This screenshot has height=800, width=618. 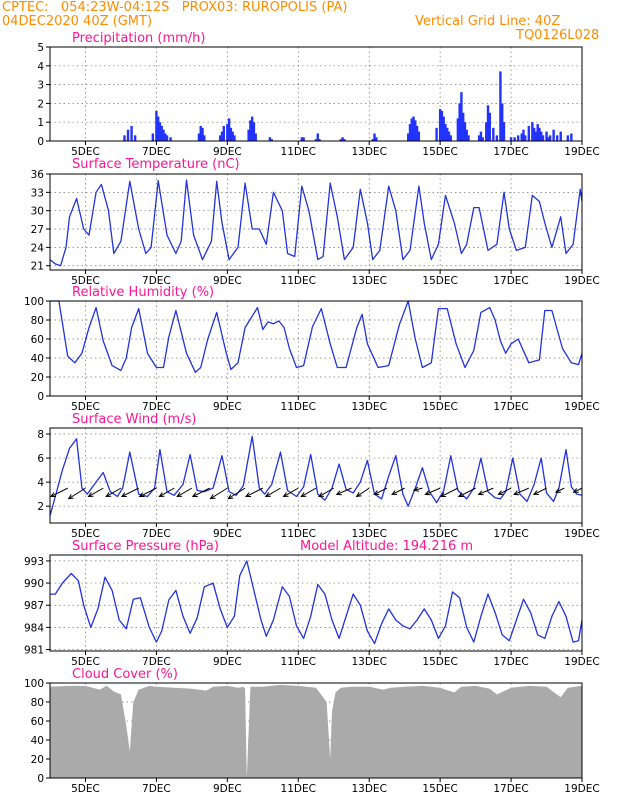 What do you see at coordinates (227, 534) in the screenshot?
I see `wind-xtick-label: 9DEC` at bounding box center [227, 534].